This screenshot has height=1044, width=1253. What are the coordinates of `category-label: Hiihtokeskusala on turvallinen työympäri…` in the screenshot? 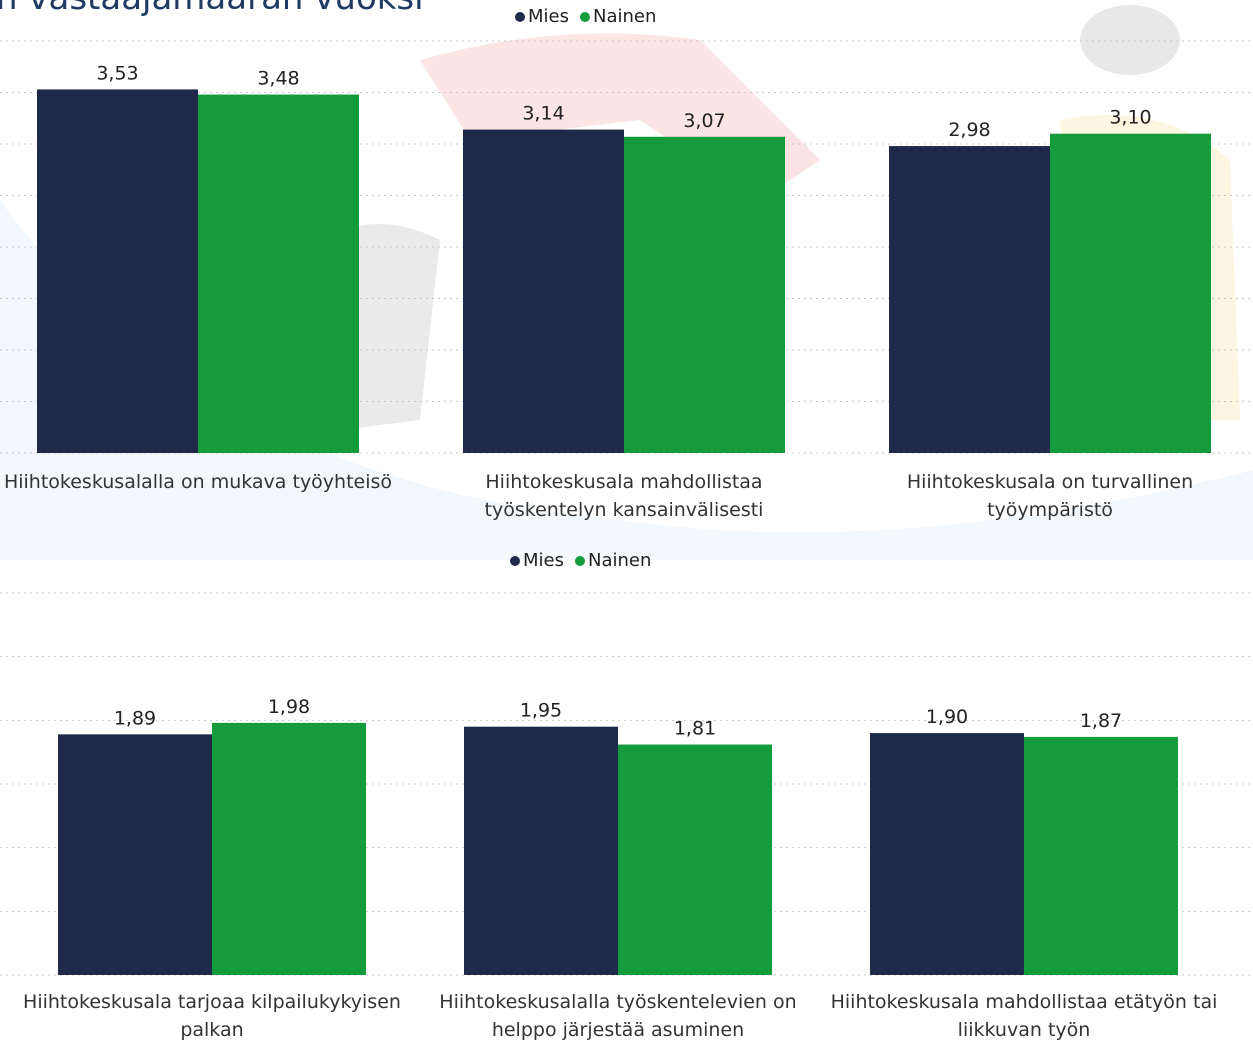 It's located at (1050, 496).